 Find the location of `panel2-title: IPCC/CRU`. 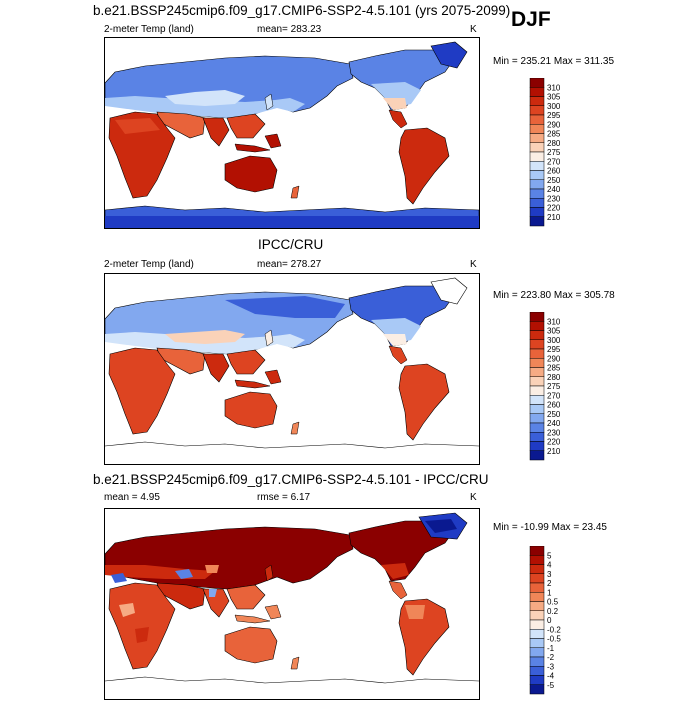

panel2-title: IPCC/CRU is located at coordinates (291, 244).